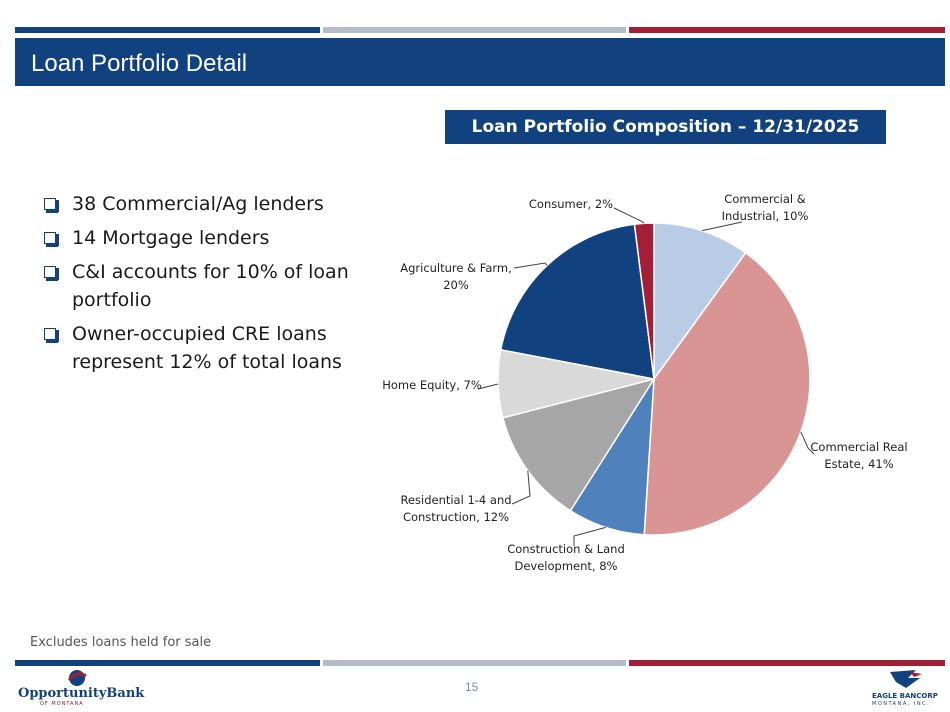  I want to click on slice-label: Commercial & Industrial, 10%, so click(765, 207).